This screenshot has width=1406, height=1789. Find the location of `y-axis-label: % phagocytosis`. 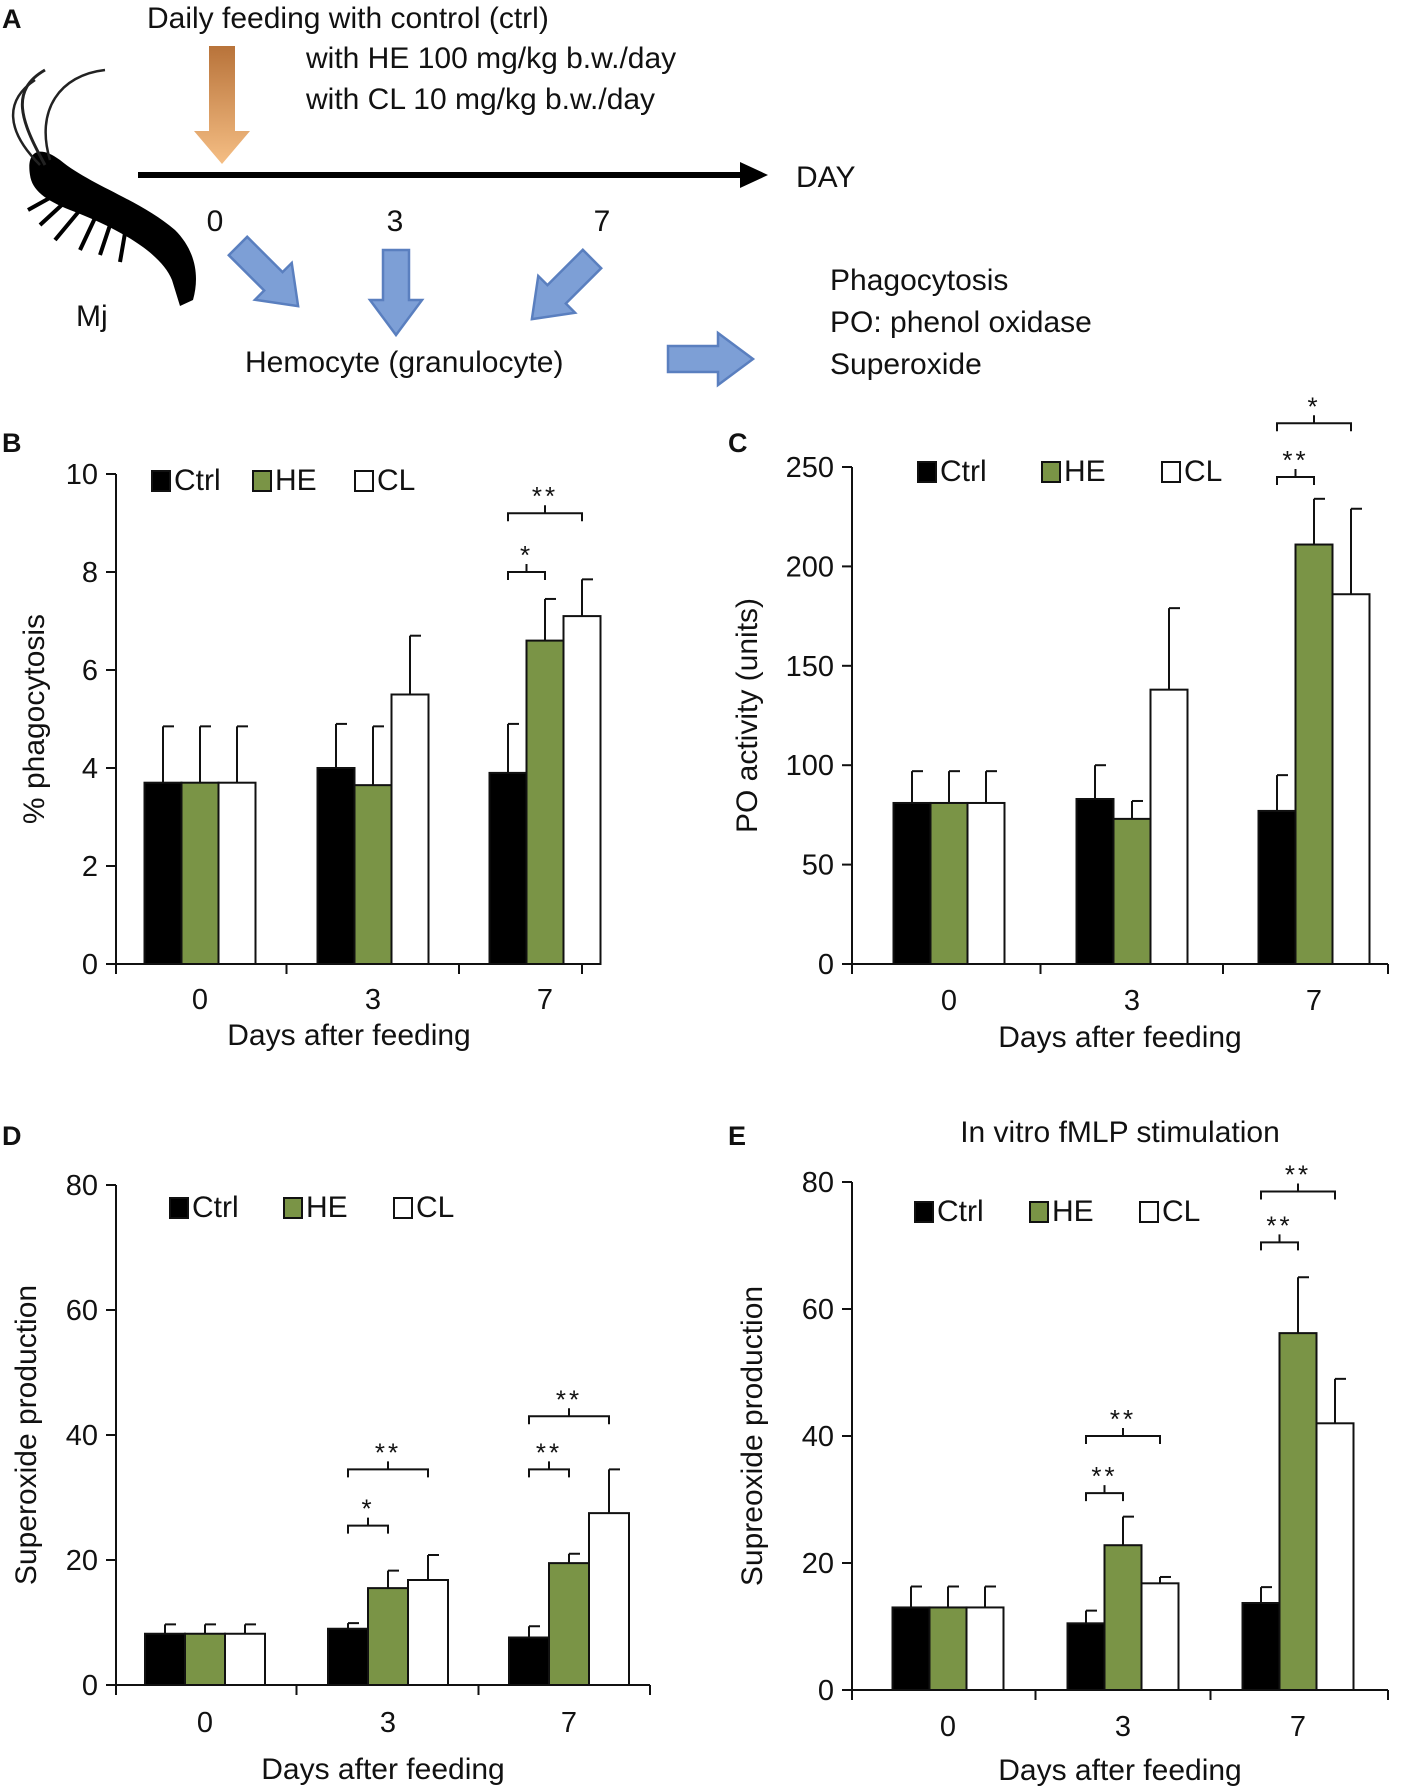

y-axis-label: % phagocytosis is located at coordinates (34, 719).